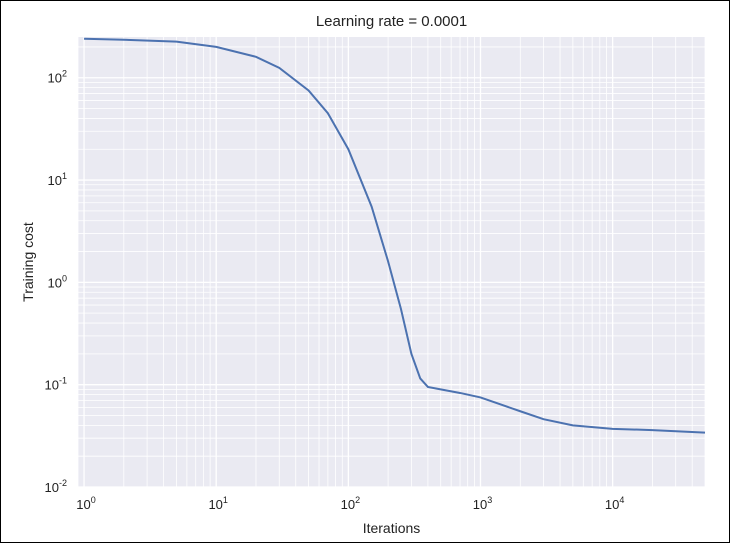 The height and width of the screenshot is (543, 730). Describe the element at coordinates (28, 262) in the screenshot. I see `y-axis-label: Training cost` at that location.